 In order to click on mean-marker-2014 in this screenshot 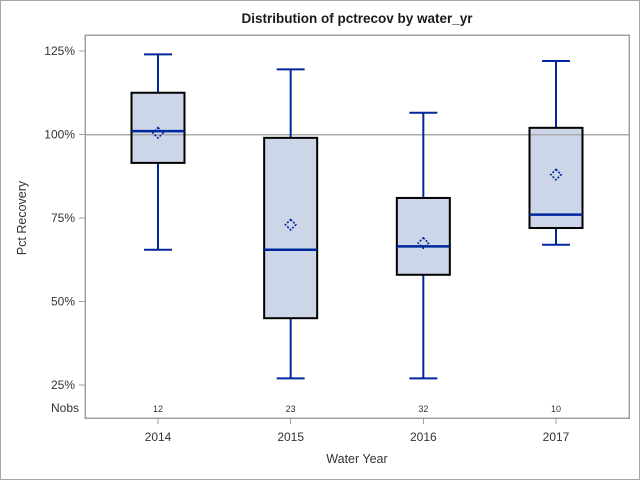, I will do `click(158, 133)`.